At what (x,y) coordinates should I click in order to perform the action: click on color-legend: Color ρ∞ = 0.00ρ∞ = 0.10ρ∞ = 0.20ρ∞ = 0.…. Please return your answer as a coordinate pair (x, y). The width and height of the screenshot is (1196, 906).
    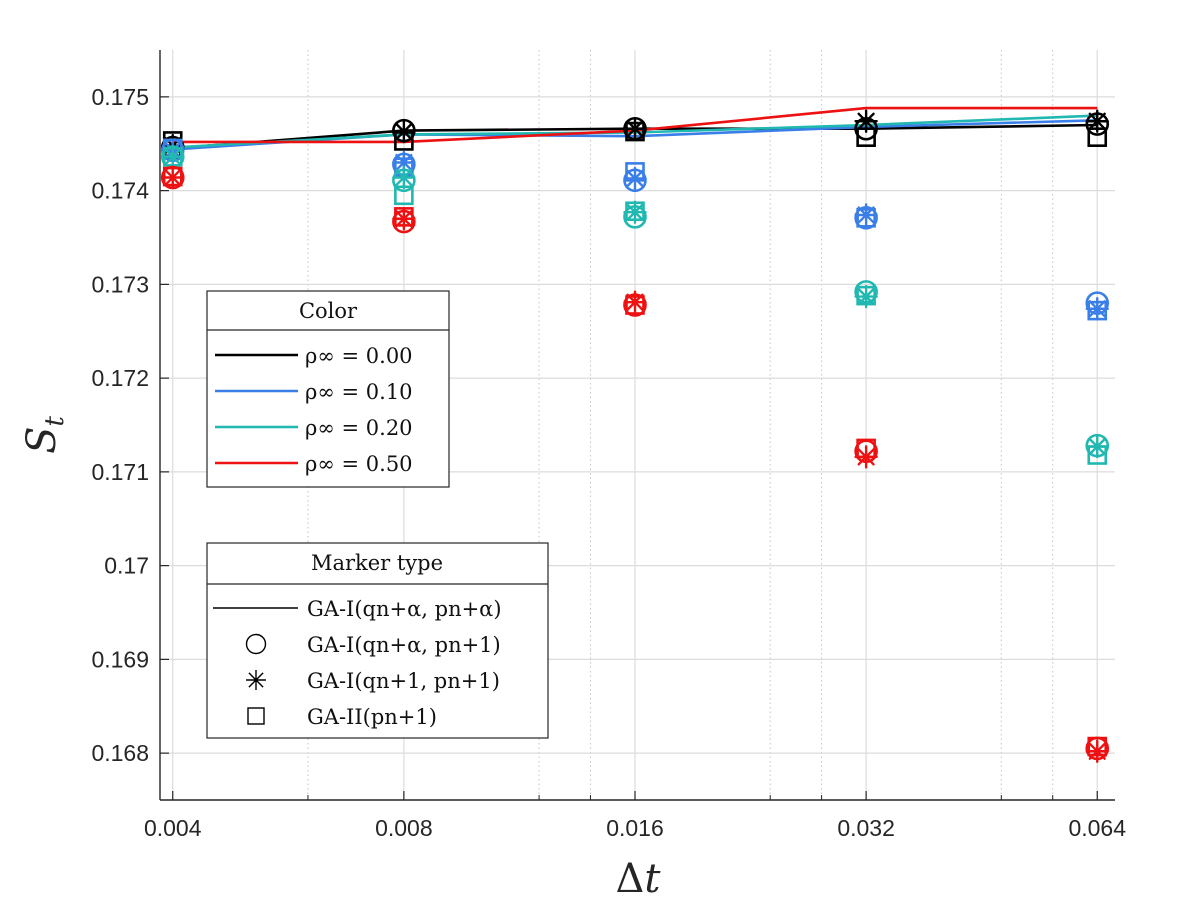
    Looking at the image, I should click on (328, 389).